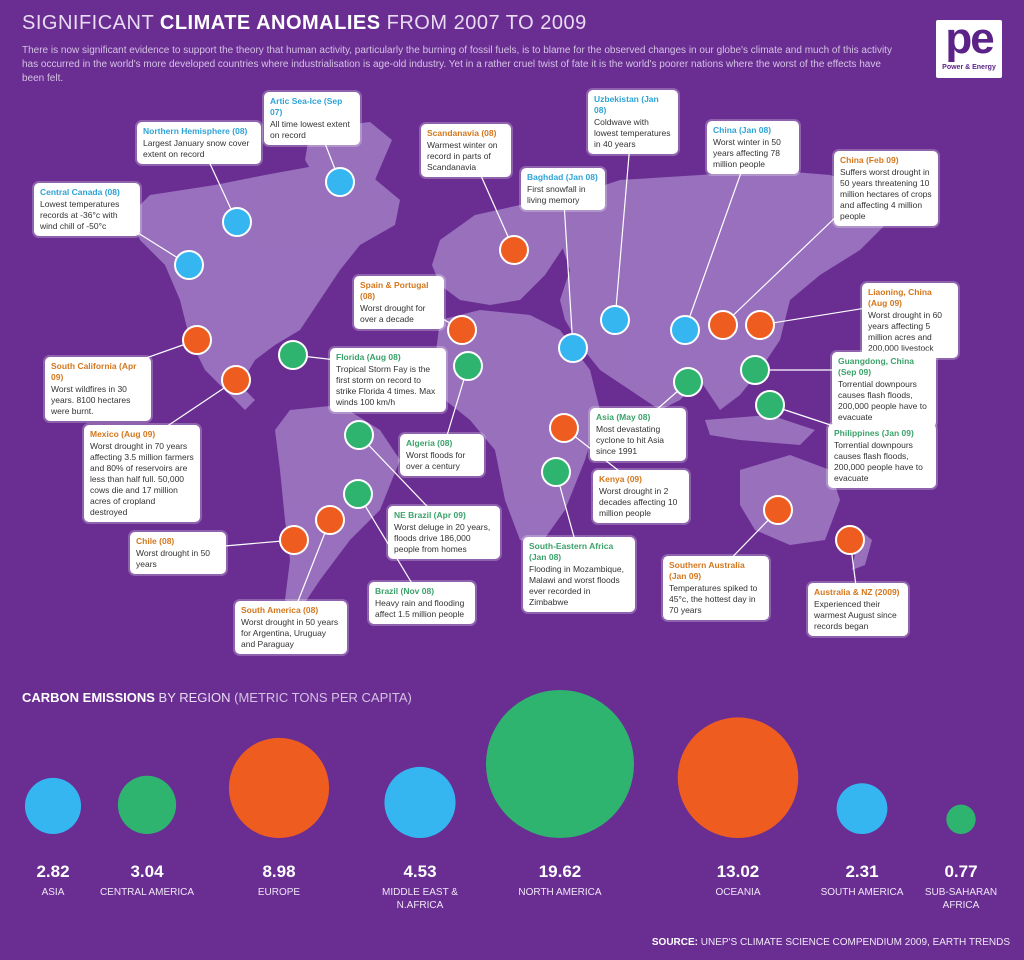 Image resolution: width=1024 pixels, height=960 pixels. What do you see at coordinates (738, 892) in the screenshot?
I see `emission-region-label: OCEANIA` at bounding box center [738, 892].